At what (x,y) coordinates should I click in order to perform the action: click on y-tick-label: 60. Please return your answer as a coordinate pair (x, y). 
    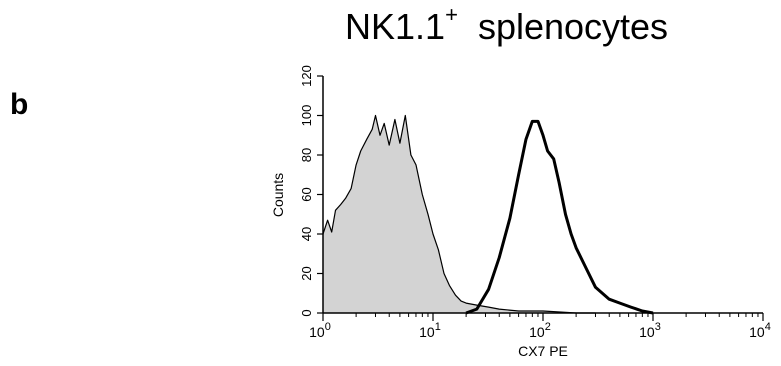
    Looking at the image, I should click on (306, 194).